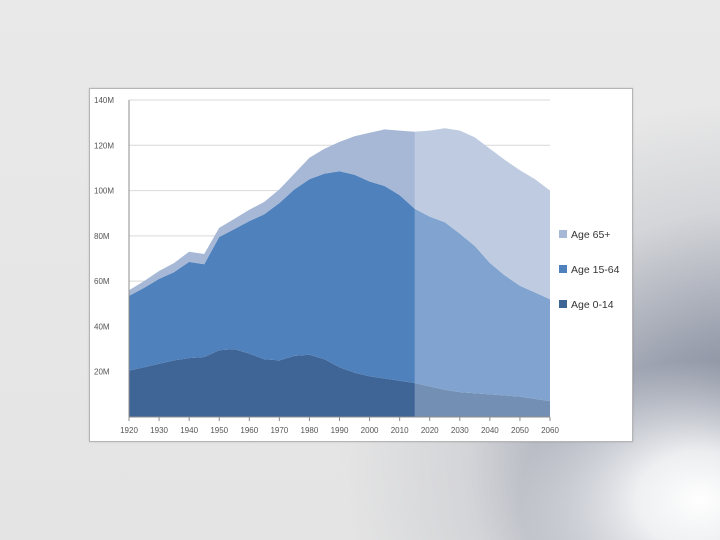  I want to click on y-tick-label-140m: 140M, so click(104, 100).